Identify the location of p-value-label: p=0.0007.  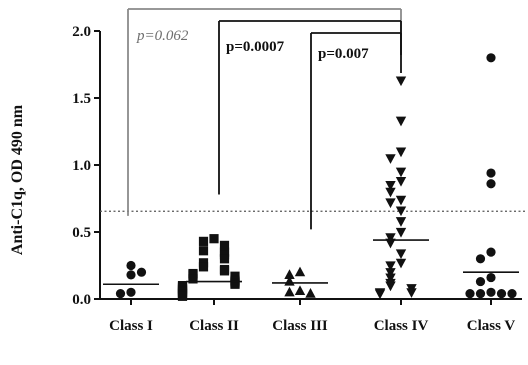
(255, 47).